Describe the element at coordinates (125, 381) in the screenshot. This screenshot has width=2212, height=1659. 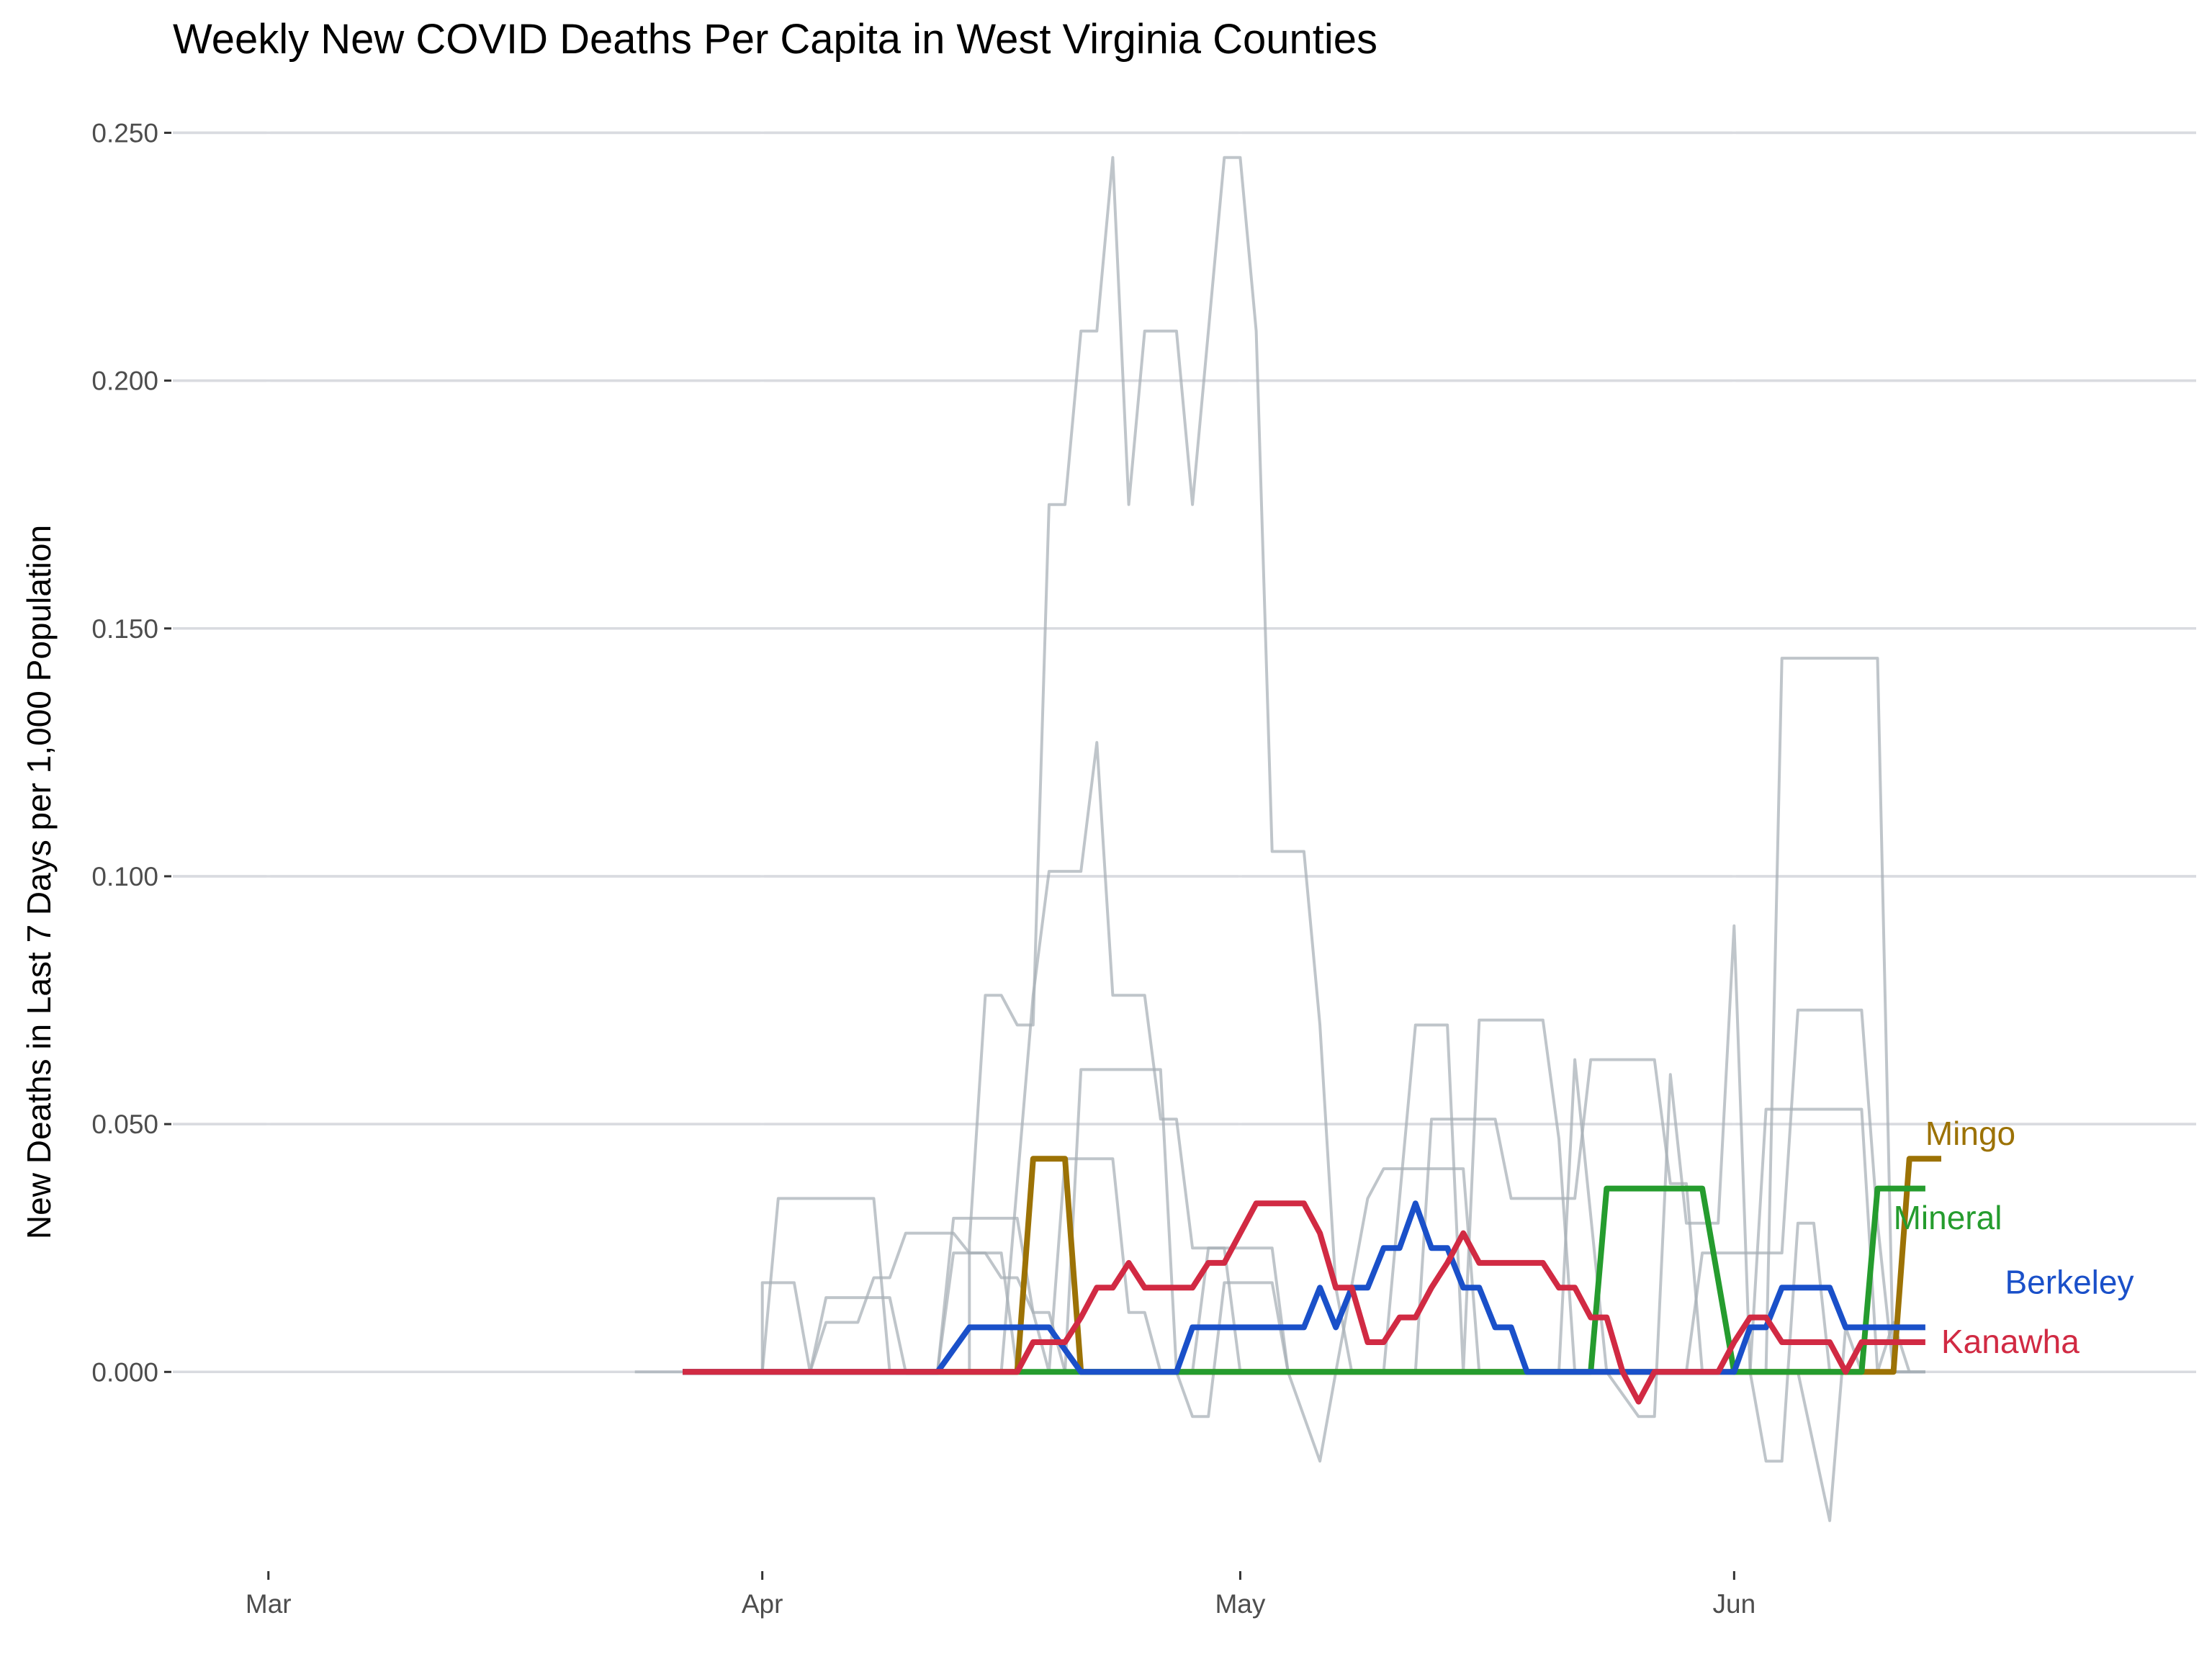
I see `y-tick-label: 0.200` at that location.